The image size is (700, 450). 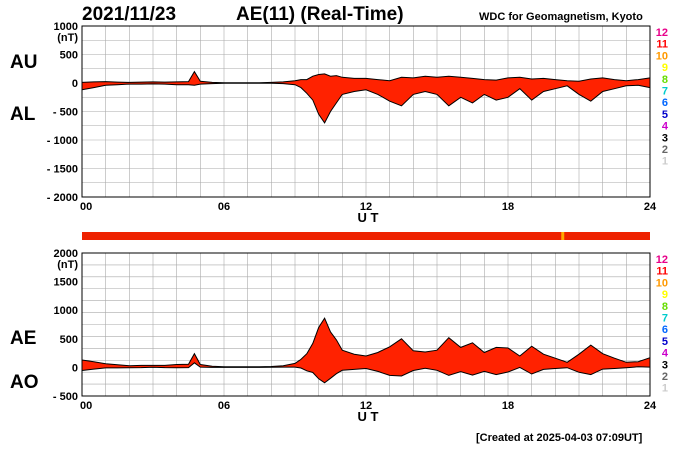 I want to click on panel1-legend-2: 2, so click(x=665, y=150).